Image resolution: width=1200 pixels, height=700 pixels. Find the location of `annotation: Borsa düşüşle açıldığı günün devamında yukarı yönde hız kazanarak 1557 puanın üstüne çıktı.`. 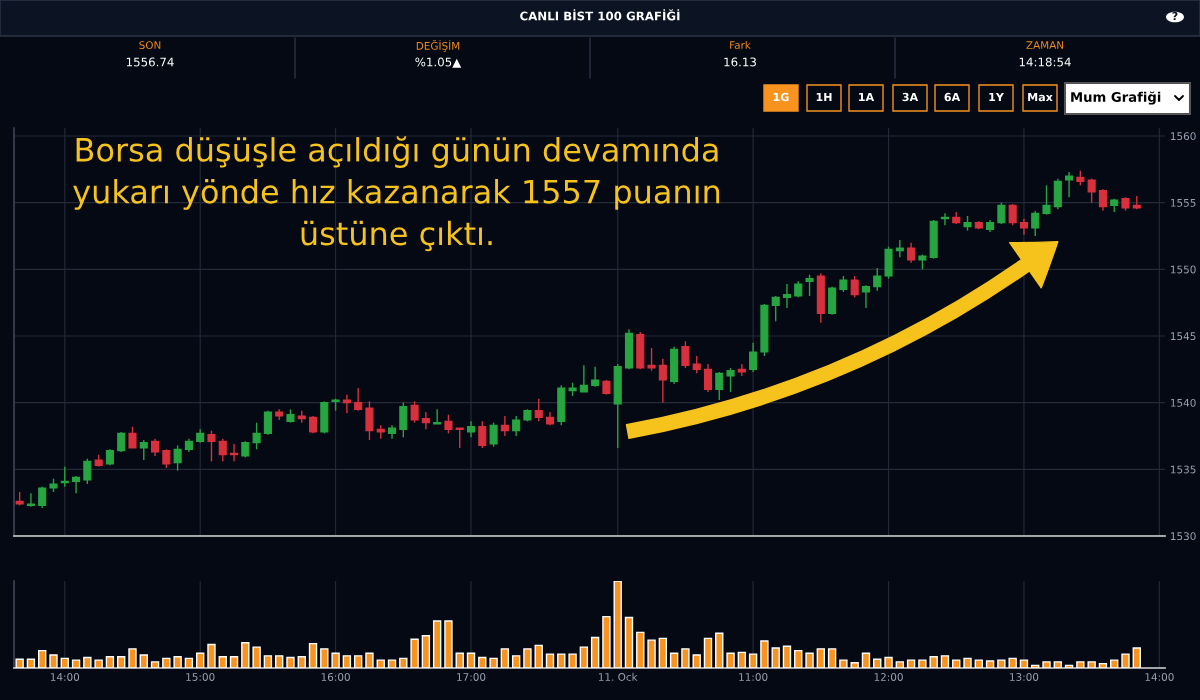

annotation: Borsa düşüşle açıldığı günün devamında yukarı yönde hız kazanarak 1557 puanın üstüne çıktı. is located at coordinates (396, 194).